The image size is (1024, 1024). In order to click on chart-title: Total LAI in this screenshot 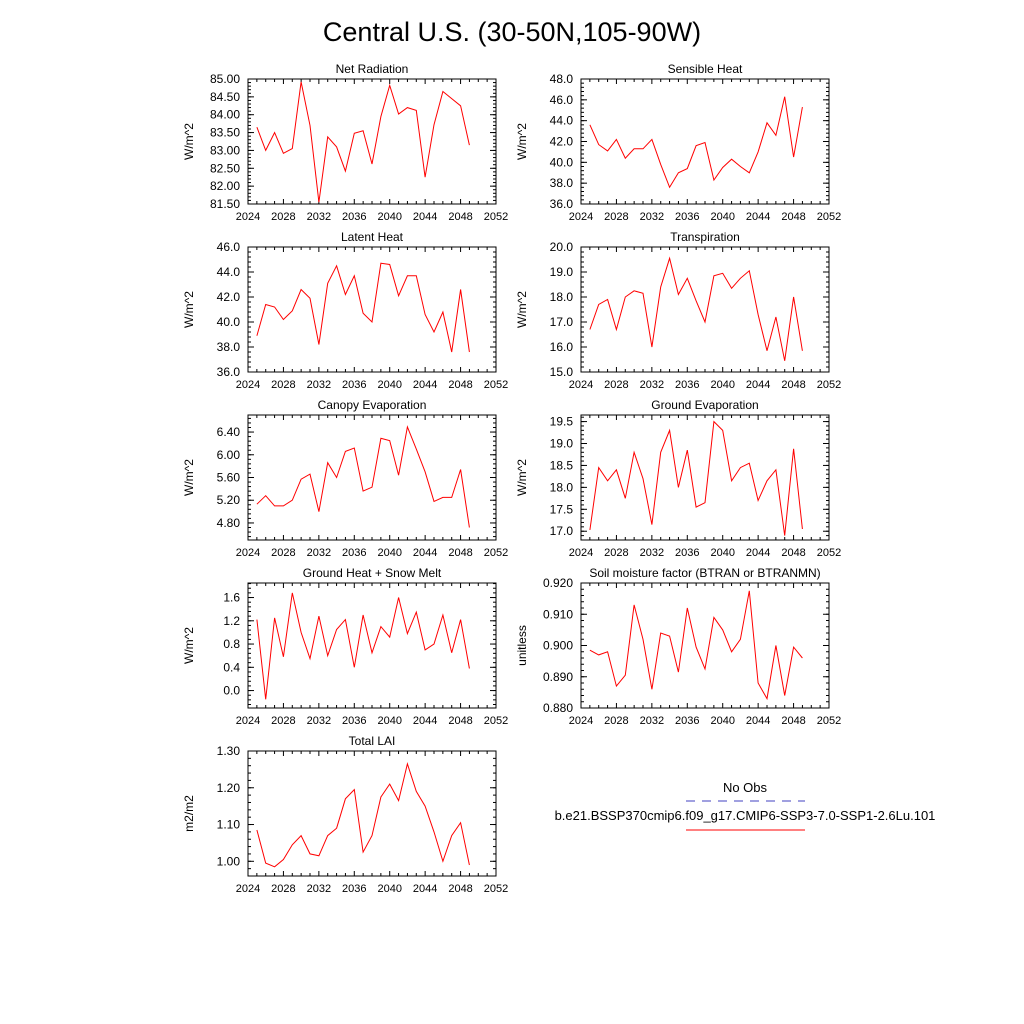, I will do `click(372, 741)`.